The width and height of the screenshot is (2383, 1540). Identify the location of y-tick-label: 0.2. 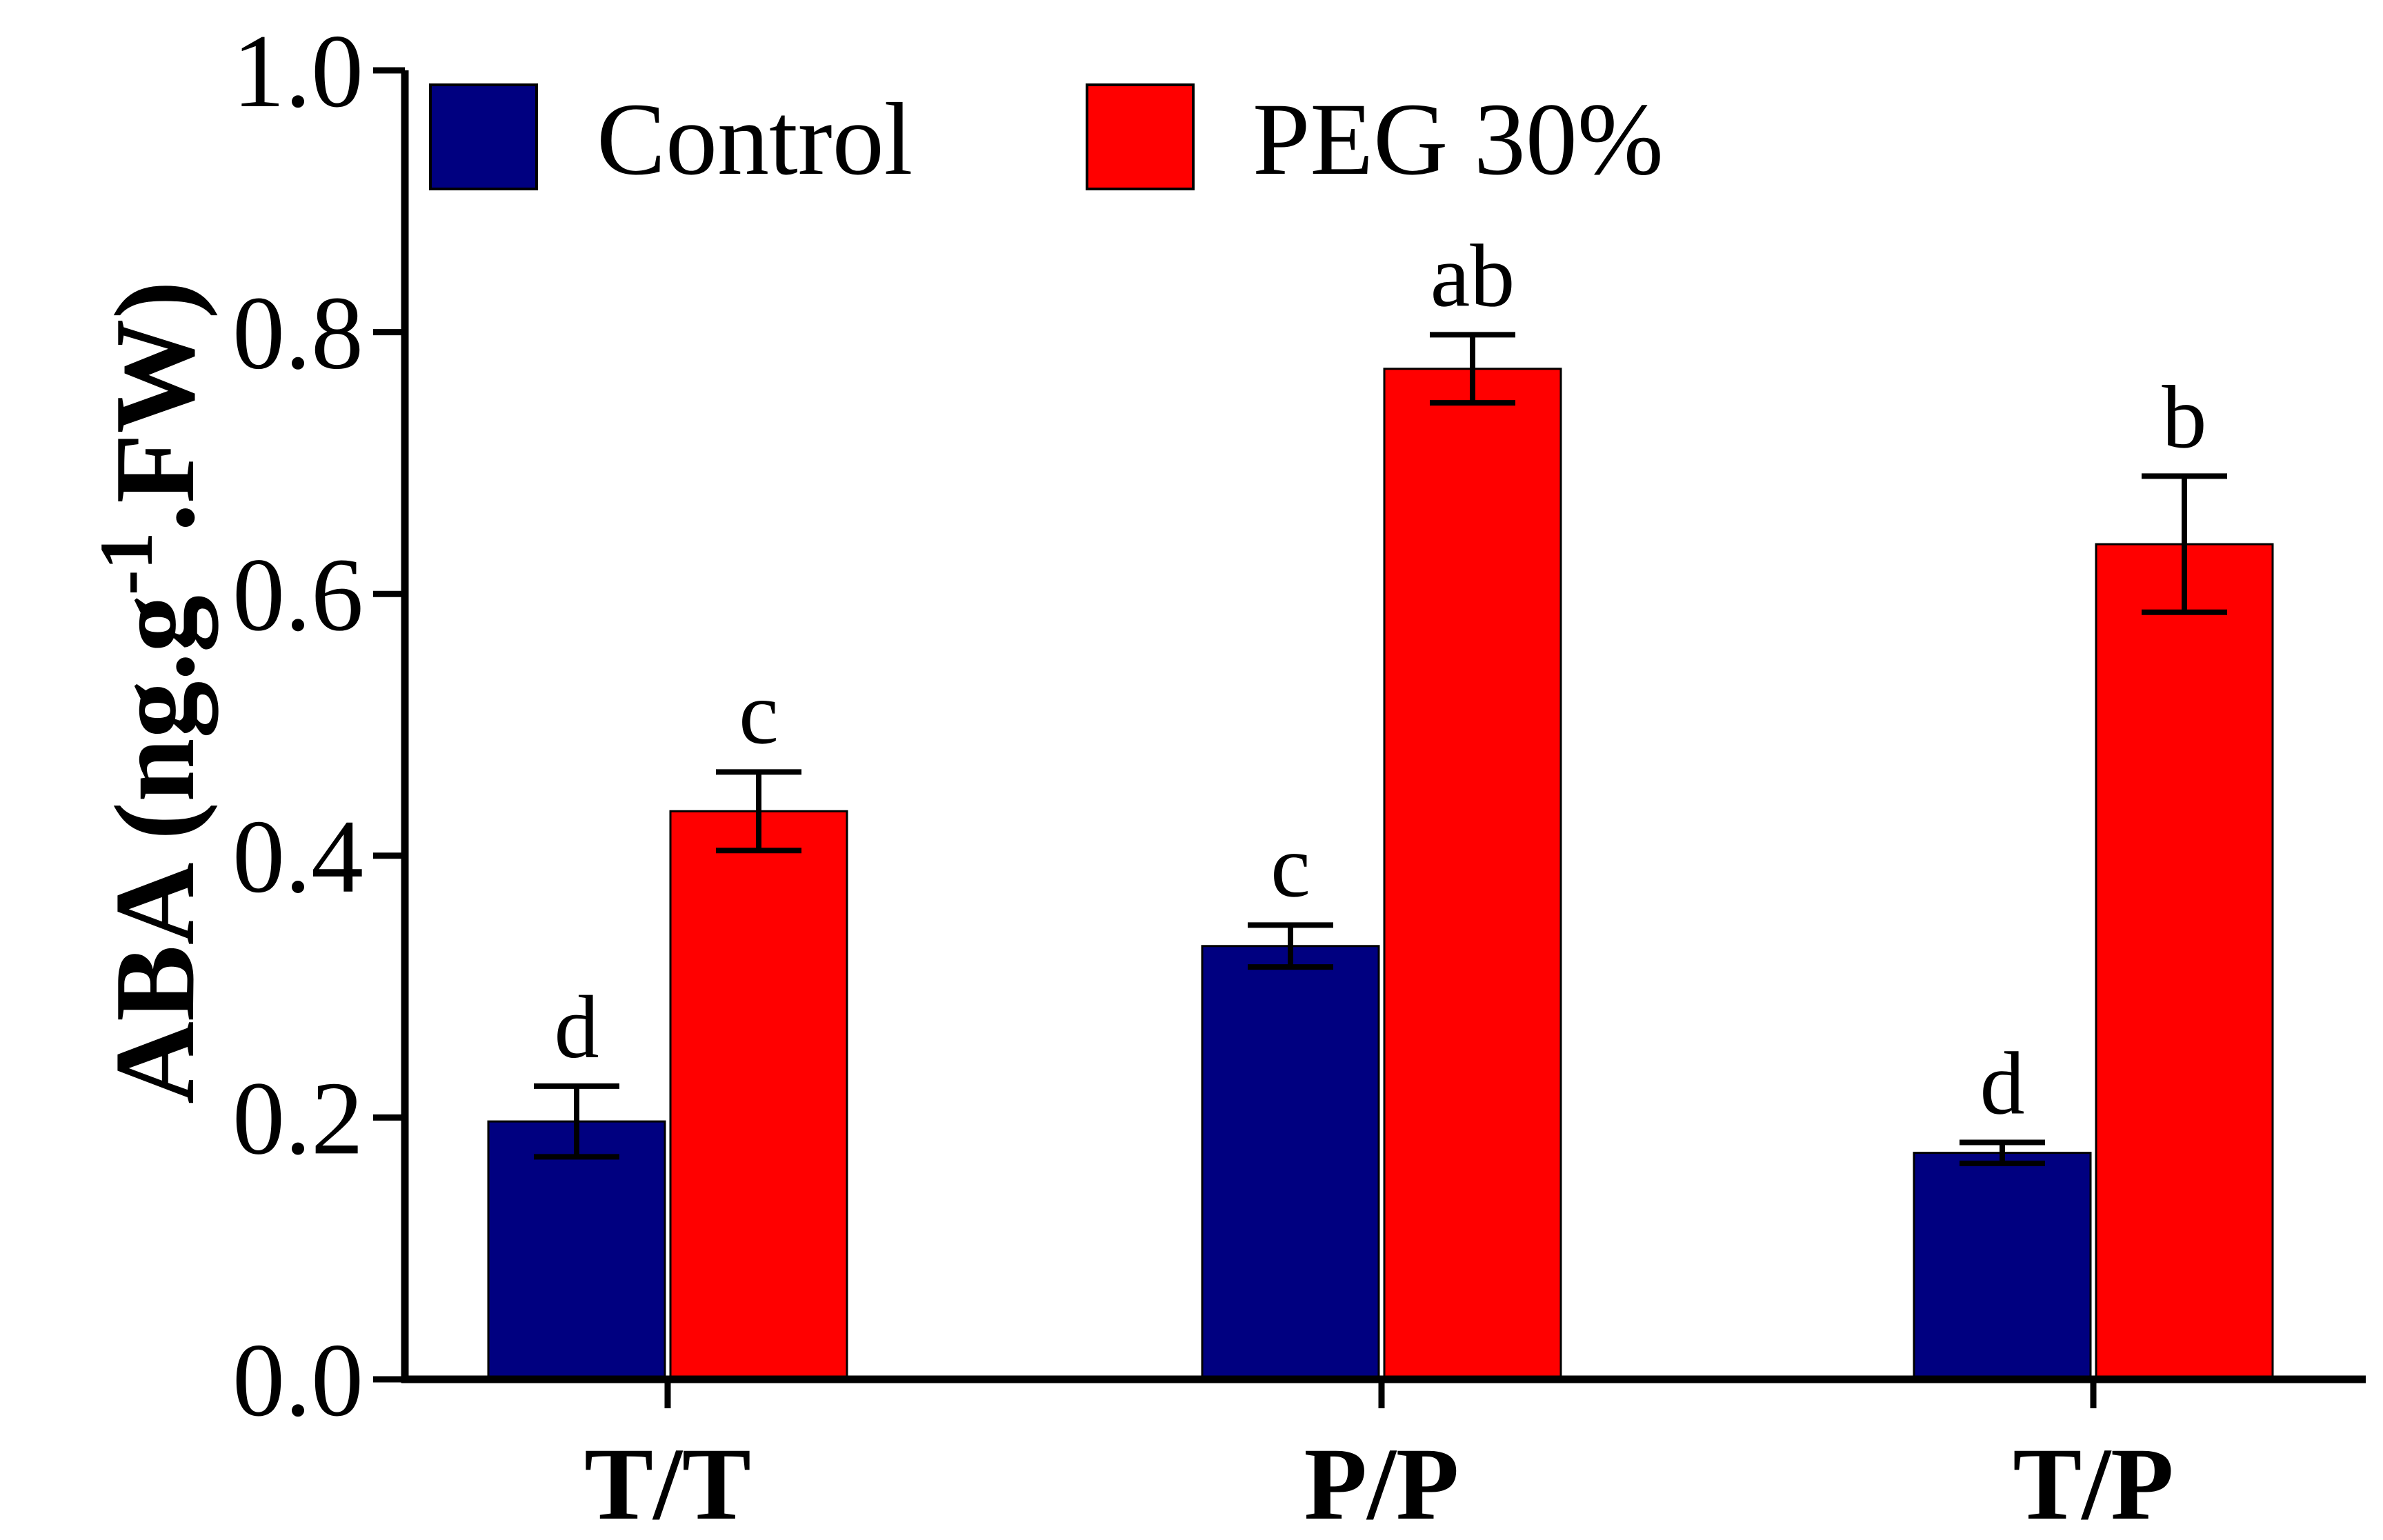
(297, 1118).